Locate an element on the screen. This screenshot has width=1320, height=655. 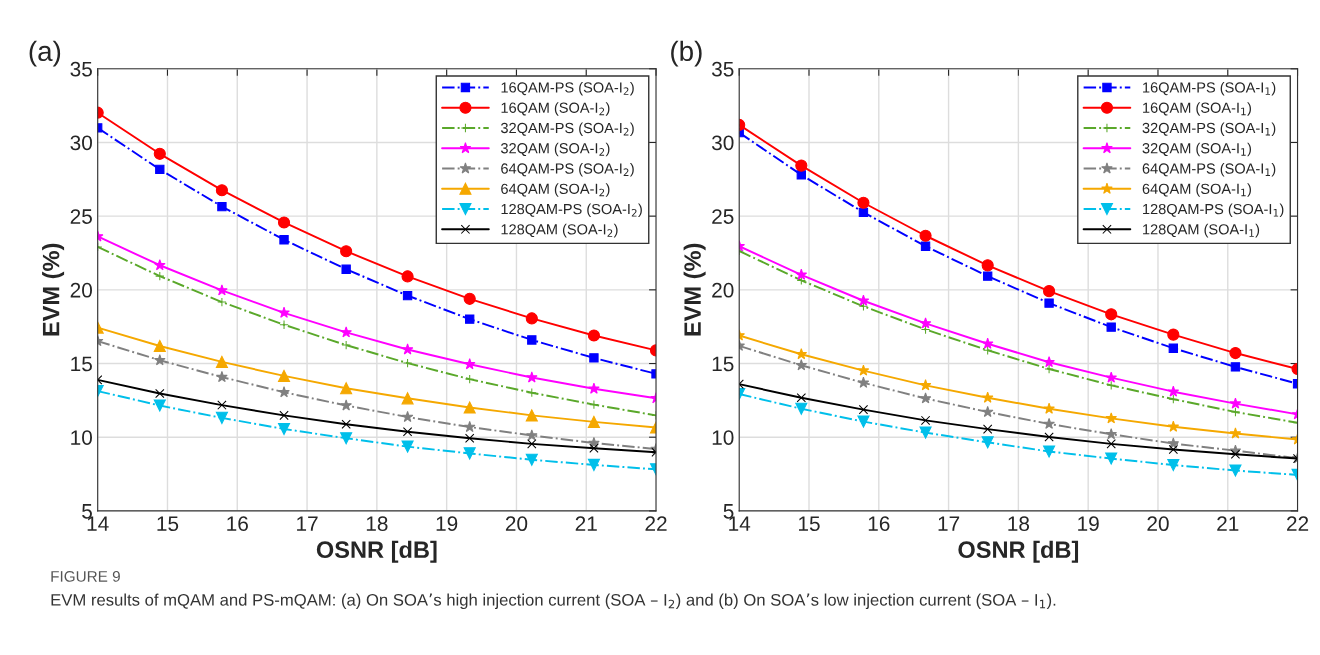
legend-label: 64QAM (SOA-I$_{2}$) is located at coordinates (555, 190).